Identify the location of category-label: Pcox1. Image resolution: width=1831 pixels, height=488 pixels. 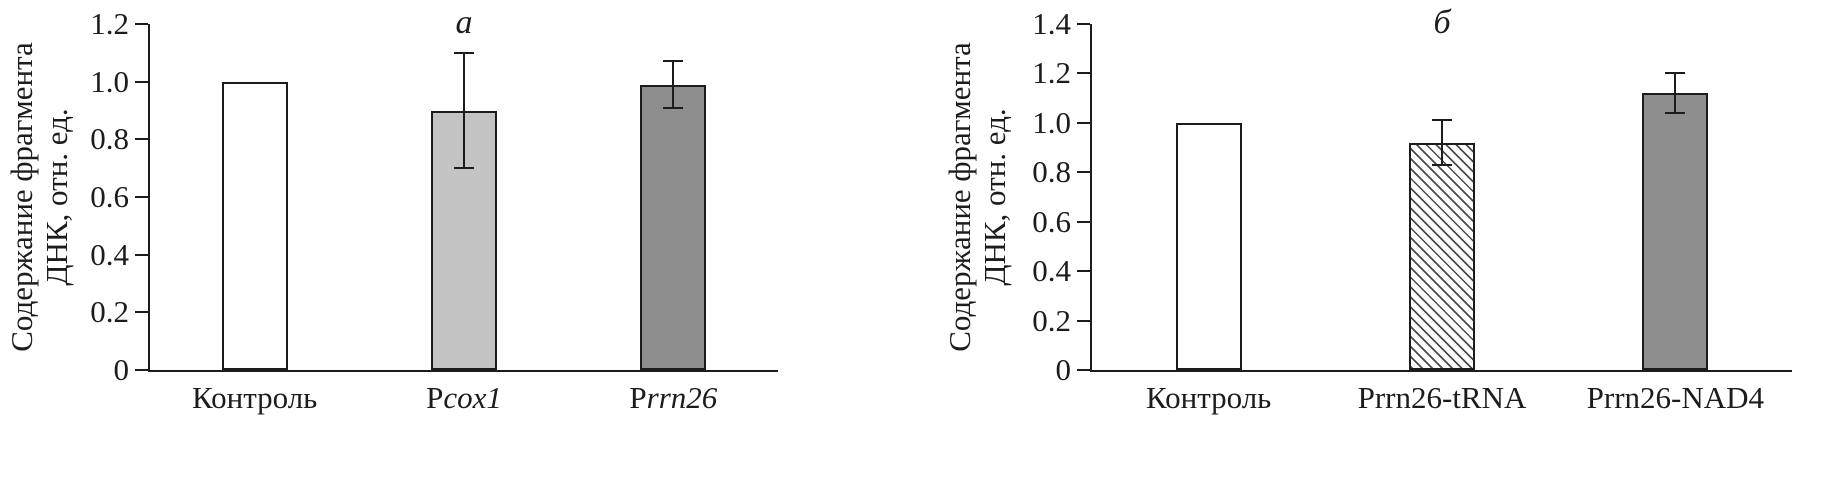
(464, 398).